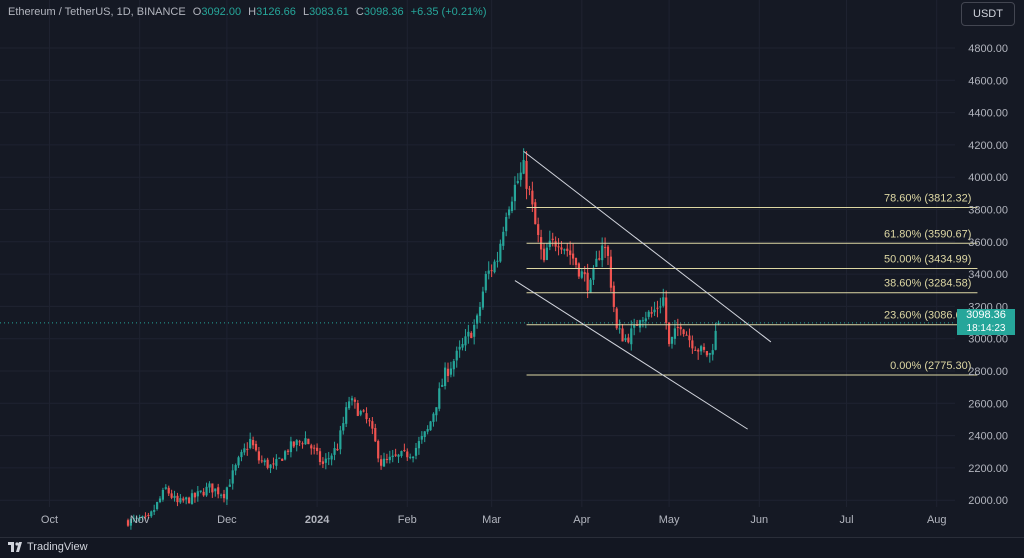 The width and height of the screenshot is (1024, 558). What do you see at coordinates (930, 366) in the screenshot?
I see `fib-level-label: 0.00% (2775.30)` at bounding box center [930, 366].